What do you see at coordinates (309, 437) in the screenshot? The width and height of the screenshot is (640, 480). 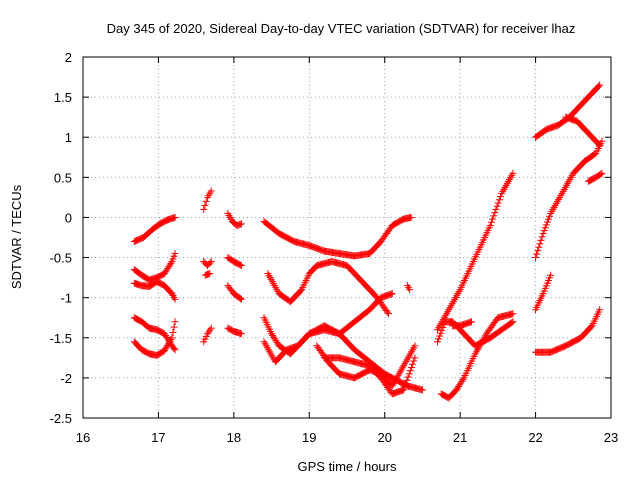 I see `x-tick-label: 19` at bounding box center [309, 437].